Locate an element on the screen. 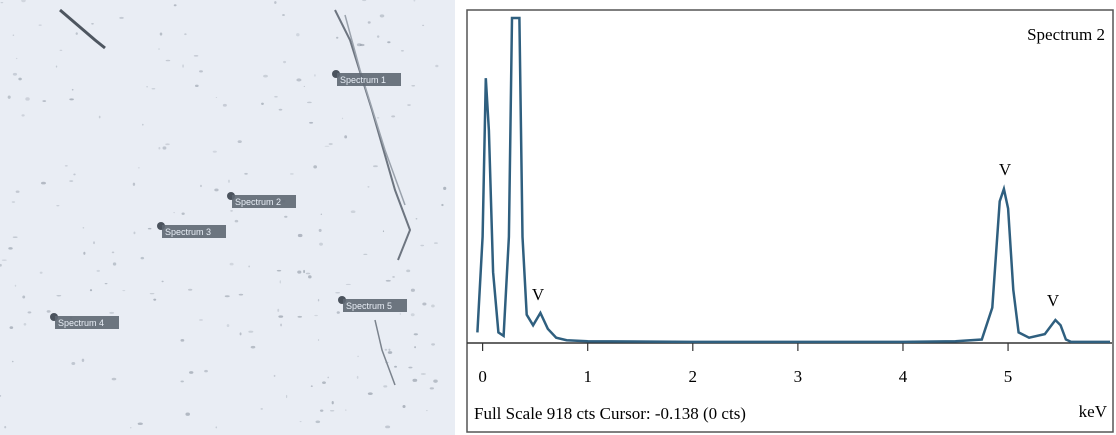 Image resolution: width=1116 pixels, height=435 pixels. x-tick-label: 2 is located at coordinates (693, 376).